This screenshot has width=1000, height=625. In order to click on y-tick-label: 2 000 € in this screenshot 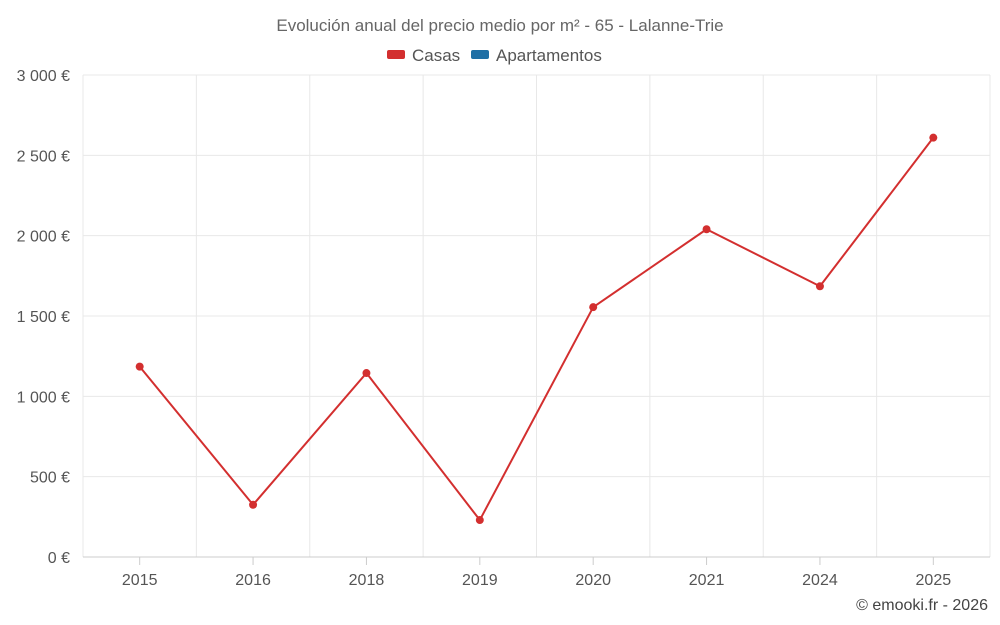, I will do `click(43, 237)`.